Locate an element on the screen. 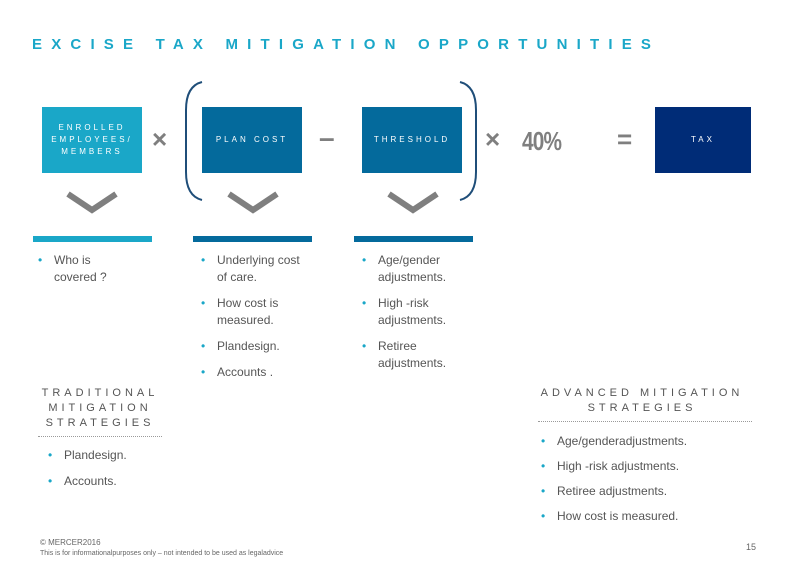 The height and width of the screenshot is (571, 800). list-item: Underlying cost of care. is located at coordinates (252, 269).